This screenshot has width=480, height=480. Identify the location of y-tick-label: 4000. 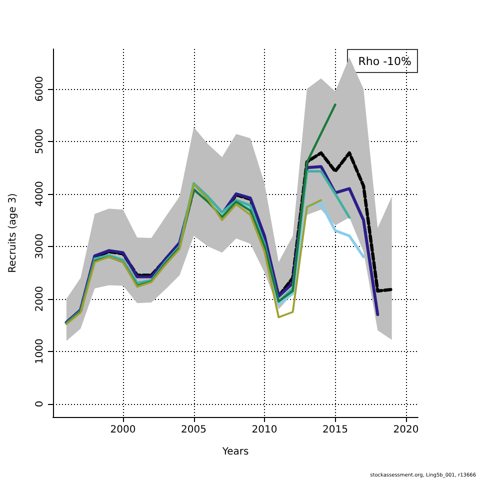
(40, 194).